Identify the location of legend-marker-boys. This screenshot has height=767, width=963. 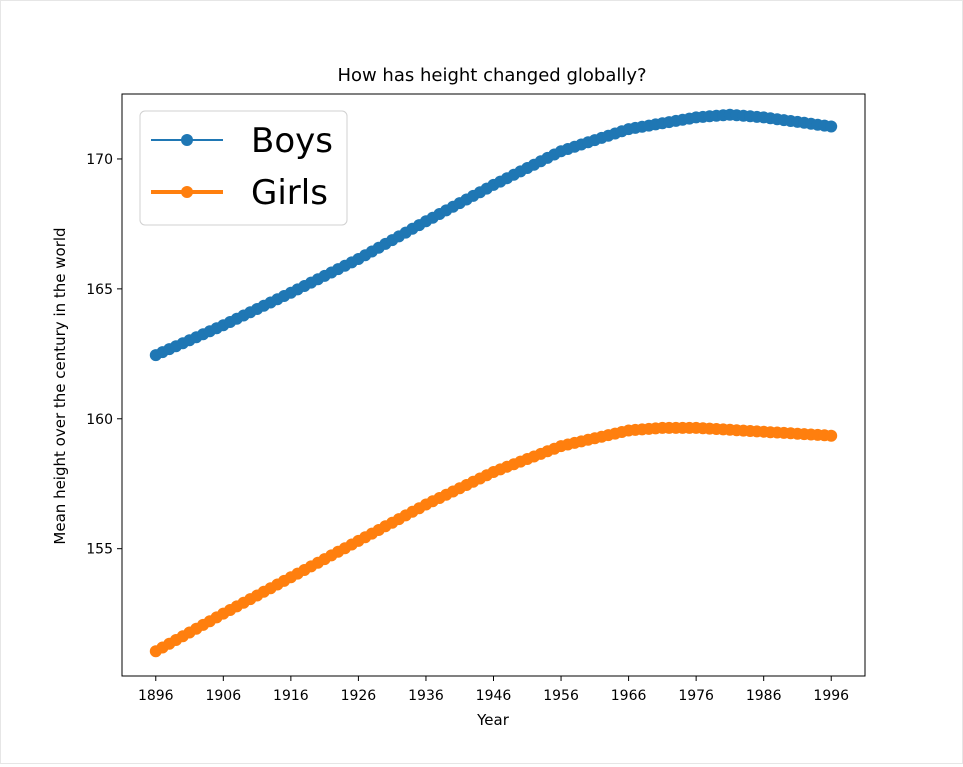
(187, 140).